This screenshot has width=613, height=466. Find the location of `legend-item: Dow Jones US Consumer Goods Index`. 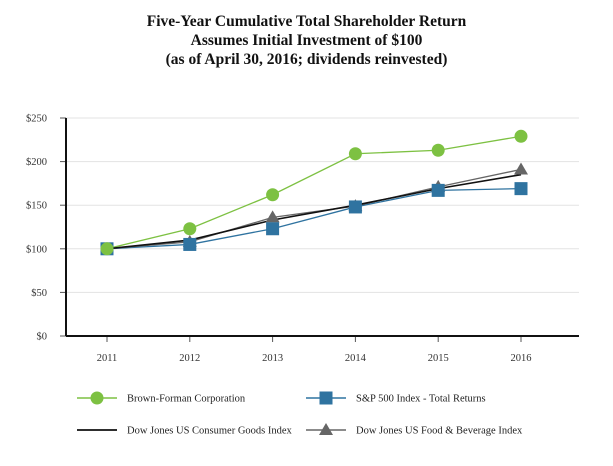

legend-item: Dow Jones US Consumer Goods Index is located at coordinates (185, 431).